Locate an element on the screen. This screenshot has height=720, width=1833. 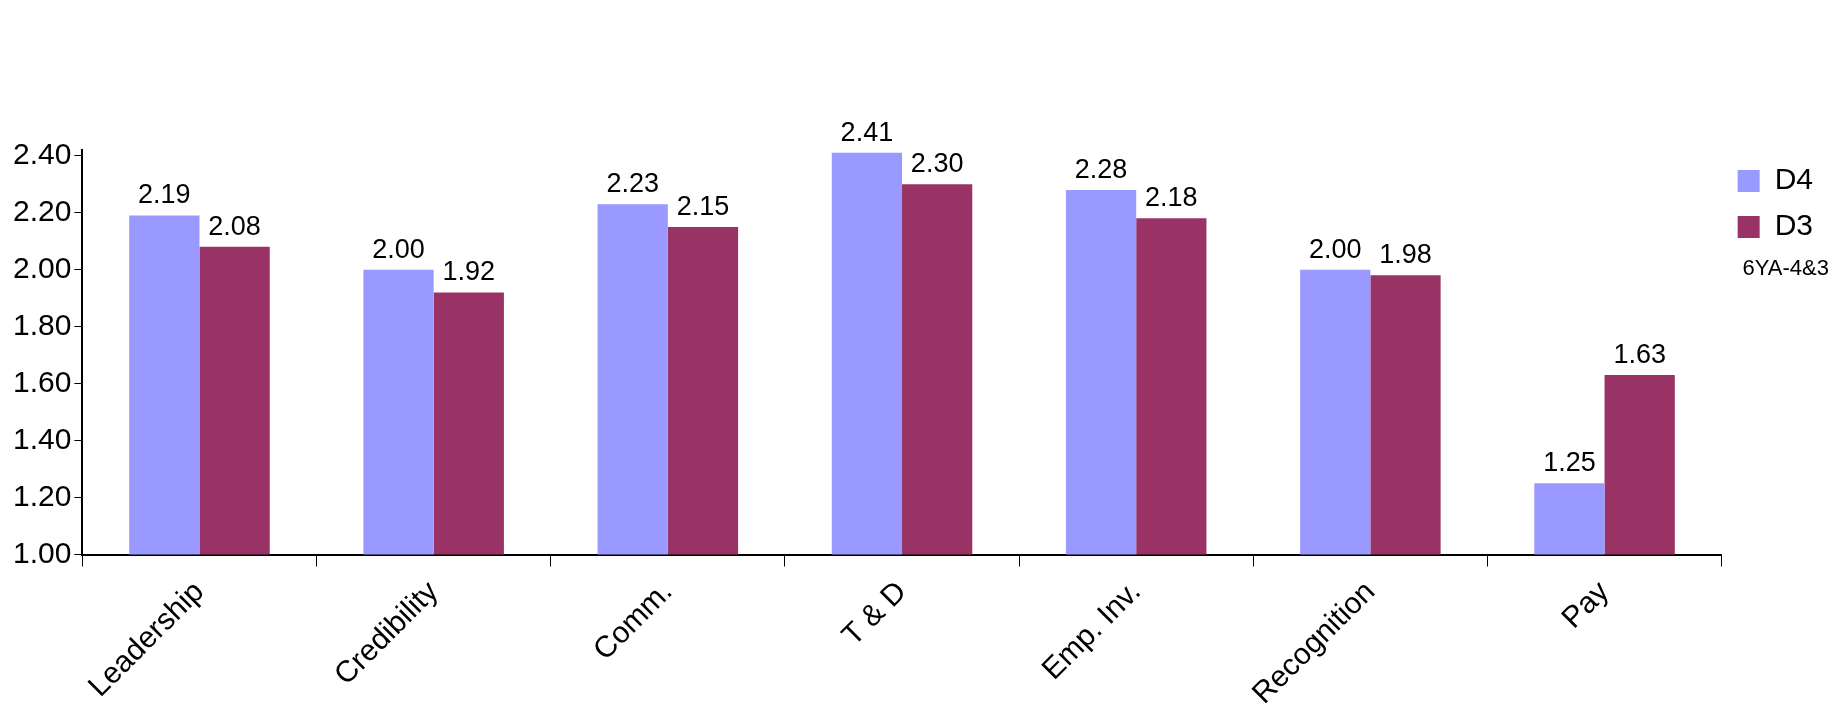
data-label: 2.08 is located at coordinates (234, 225).